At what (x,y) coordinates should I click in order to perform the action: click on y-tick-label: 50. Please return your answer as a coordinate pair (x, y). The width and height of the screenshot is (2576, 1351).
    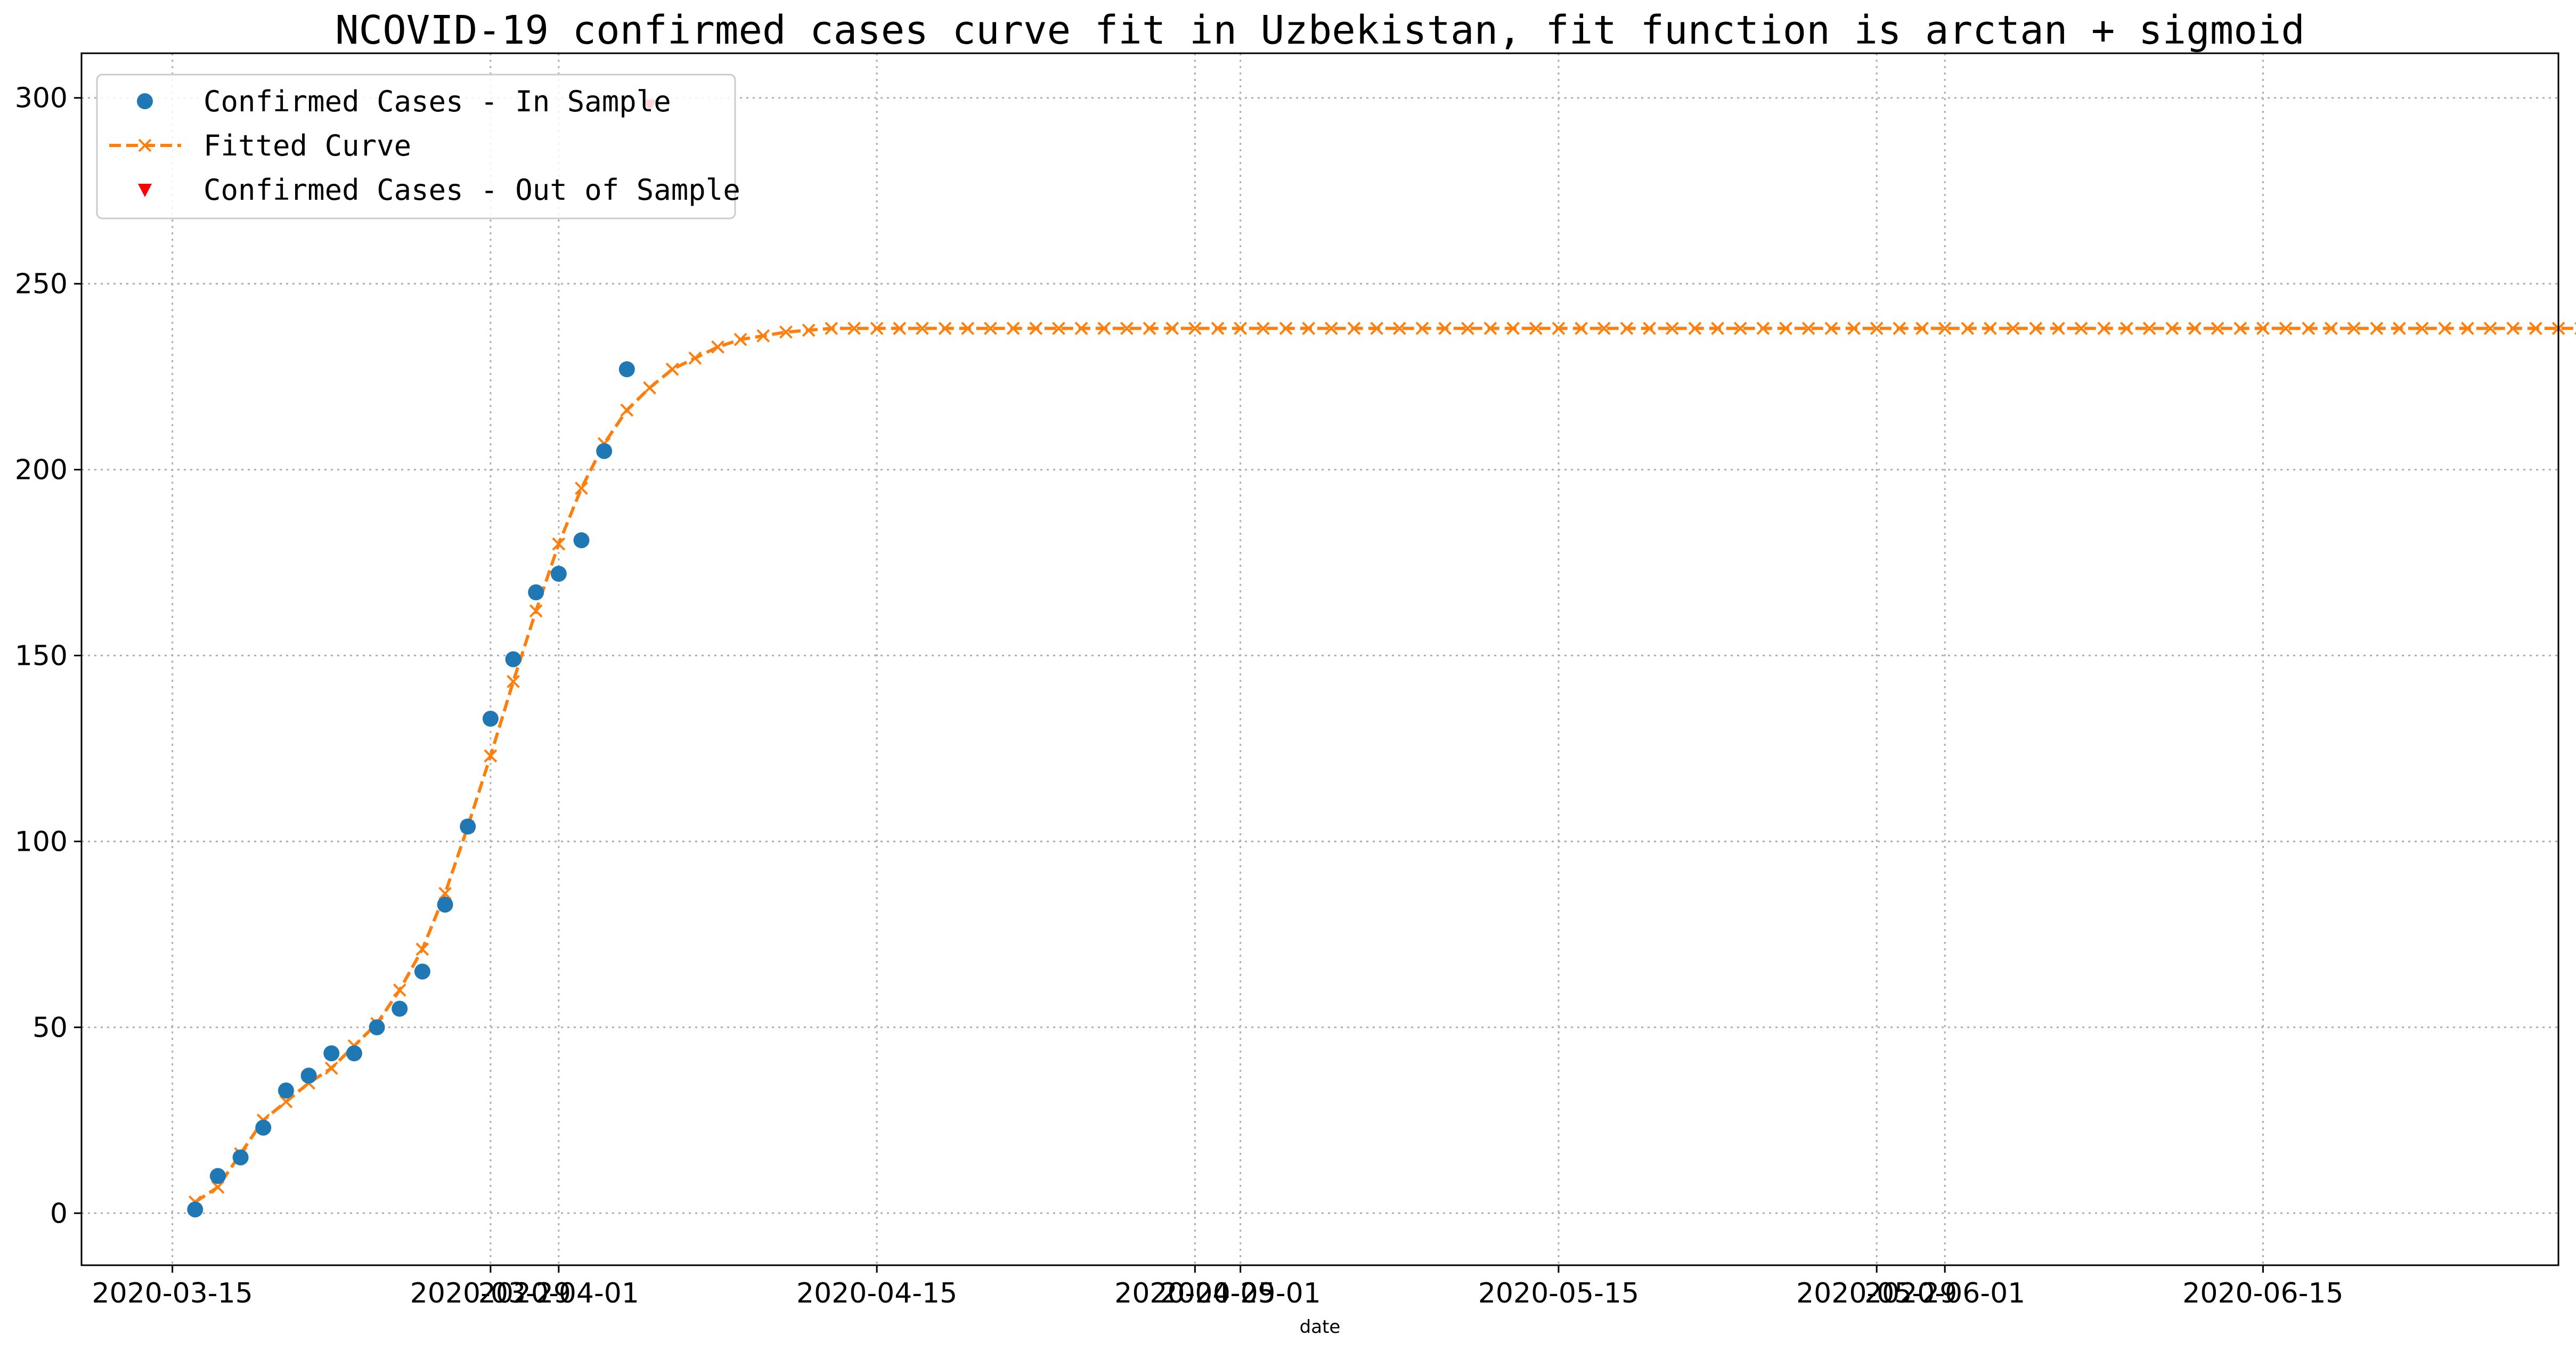
    Looking at the image, I should click on (50, 1028).